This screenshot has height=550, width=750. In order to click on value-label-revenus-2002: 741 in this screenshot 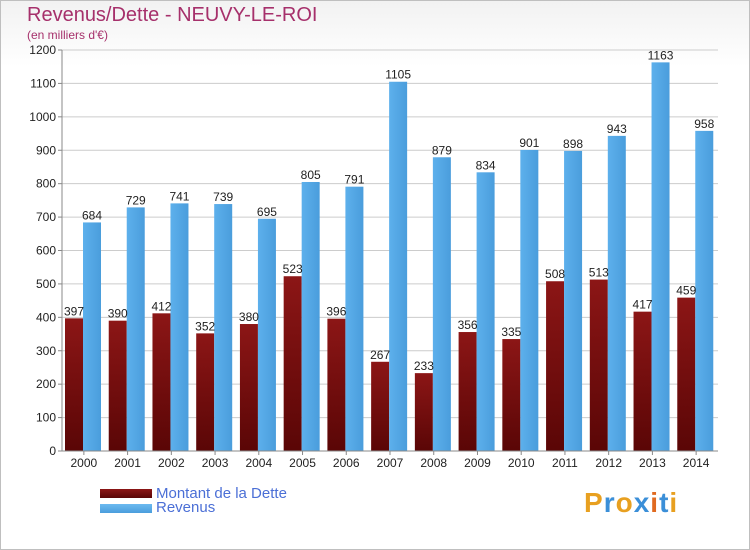, I will do `click(179, 196)`.